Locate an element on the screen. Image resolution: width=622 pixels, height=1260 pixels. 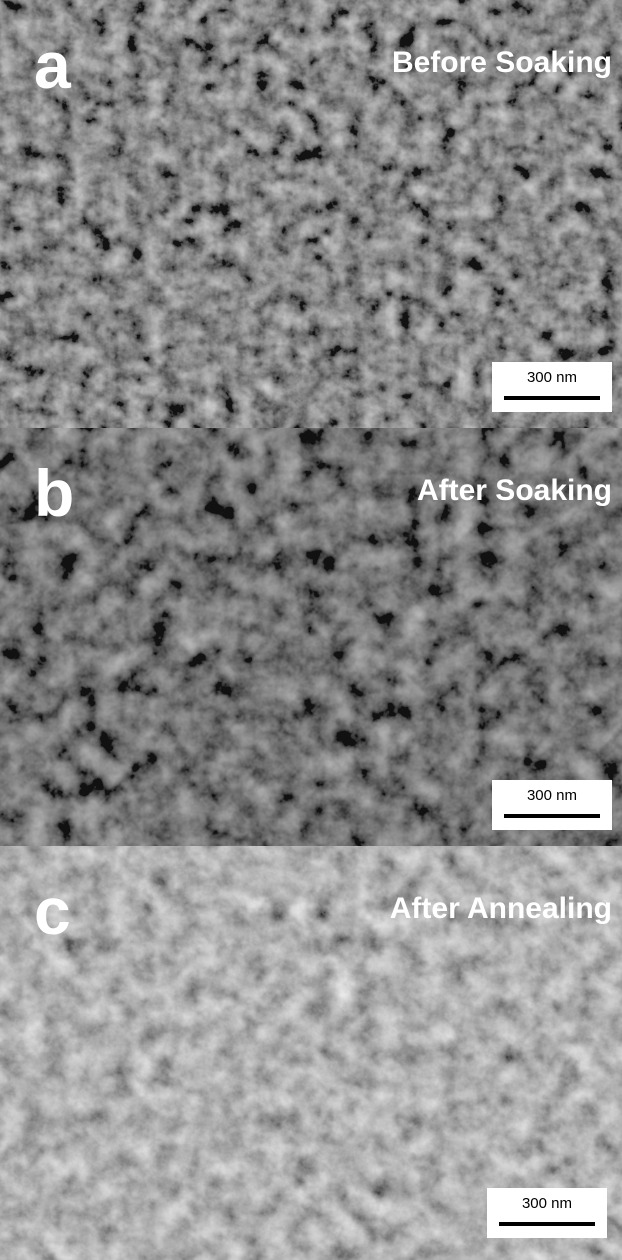
panel-title: After Soaking is located at coordinates (514, 490).